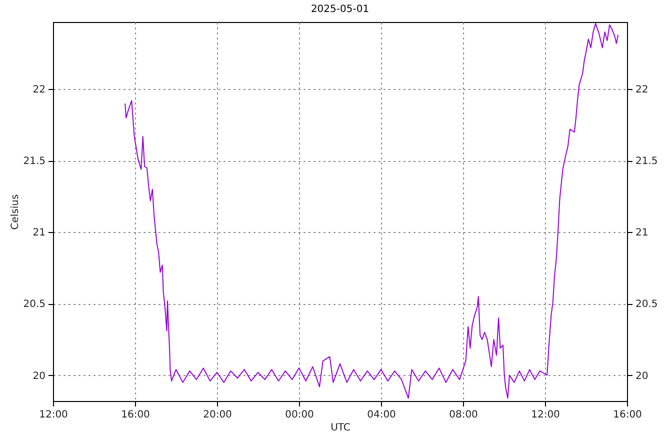 The image size is (664, 432). What do you see at coordinates (642, 376) in the screenshot?
I see `y2-tick-label: 20` at bounding box center [642, 376].